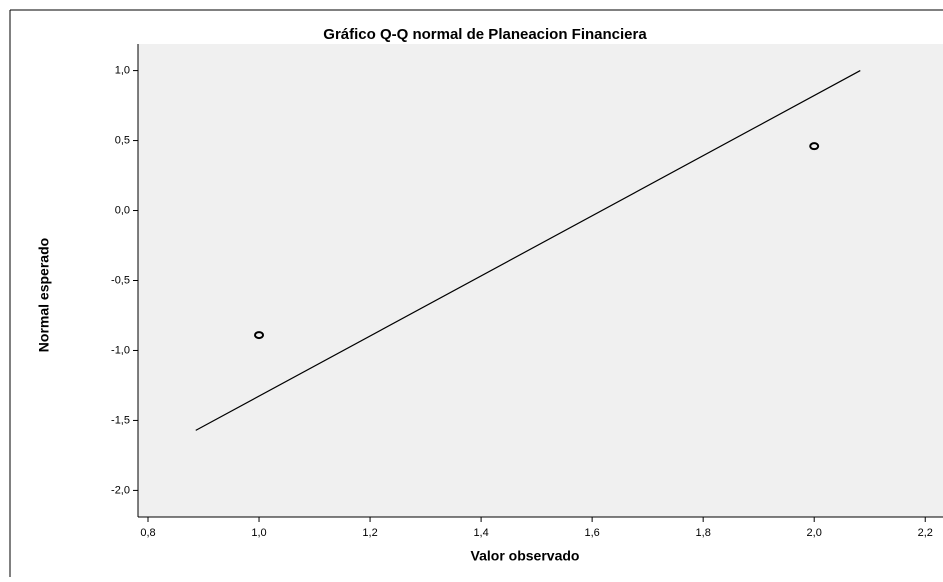  Describe the element at coordinates (525, 556) in the screenshot. I see `x-axis-label: Valor observado` at that location.